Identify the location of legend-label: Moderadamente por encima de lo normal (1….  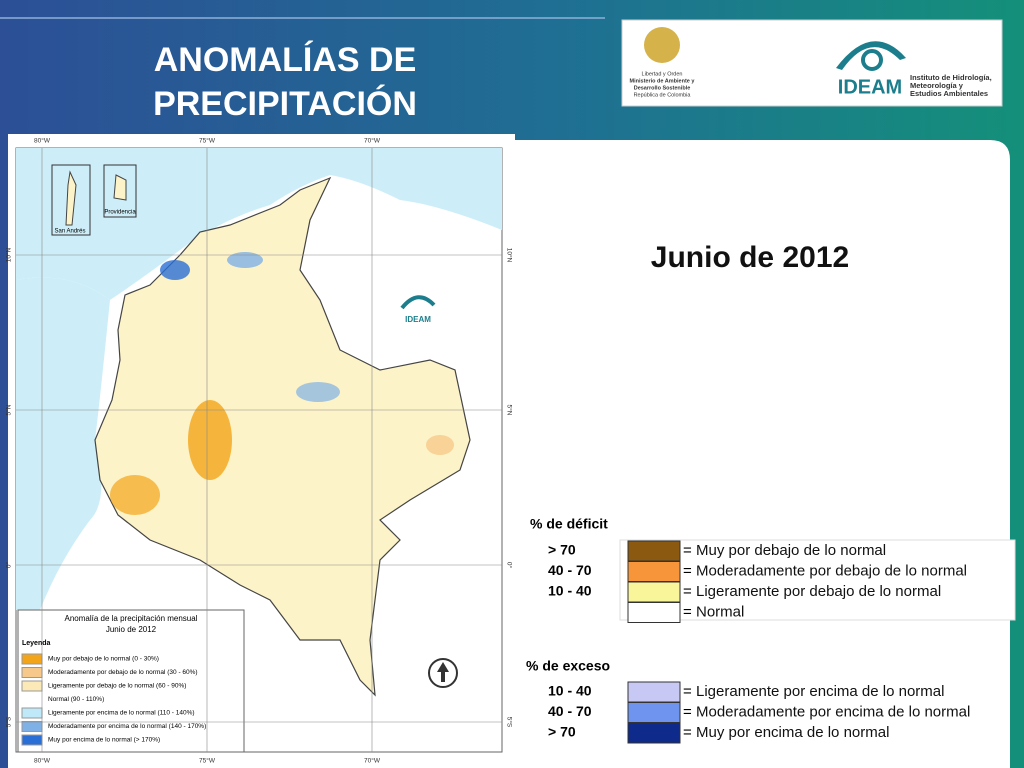
(127, 726).